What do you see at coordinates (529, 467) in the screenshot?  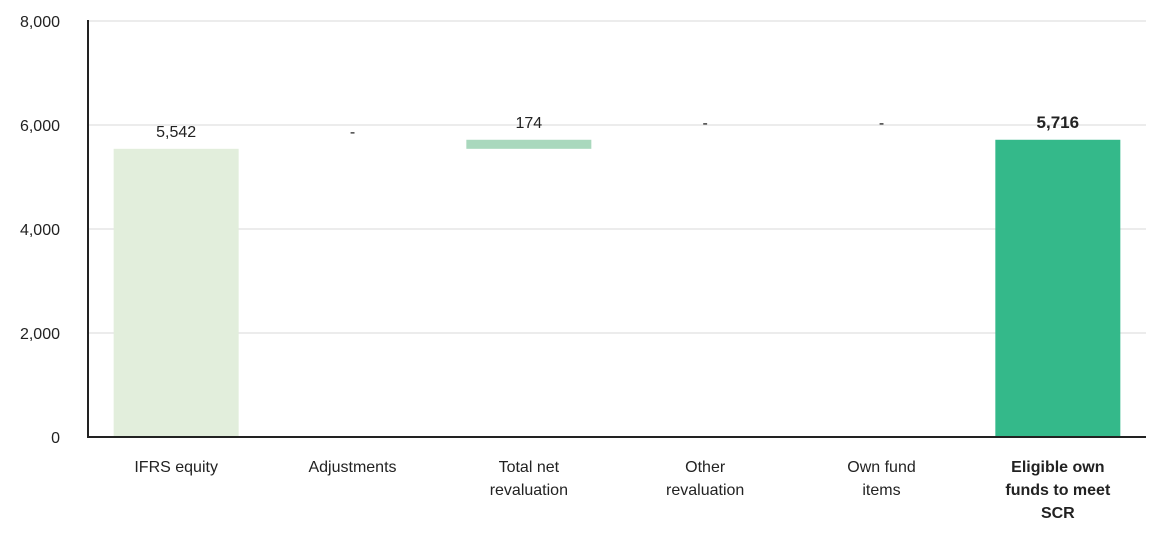 I see `category-label: Total net` at bounding box center [529, 467].